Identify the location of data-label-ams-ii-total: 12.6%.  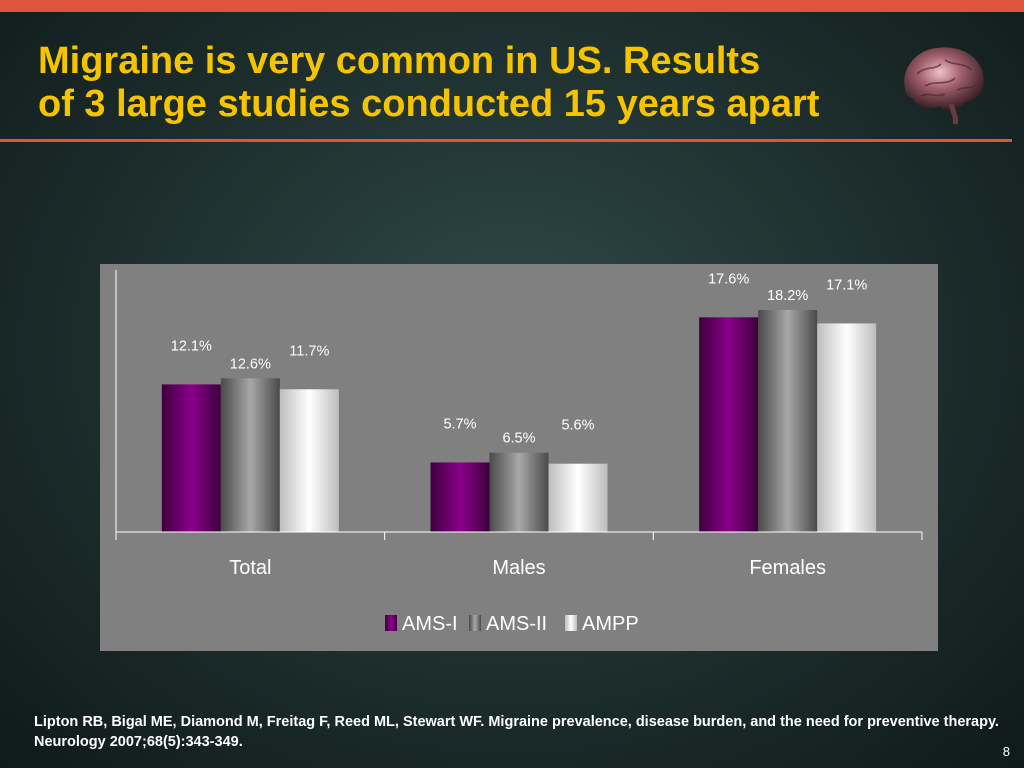
(250, 364).